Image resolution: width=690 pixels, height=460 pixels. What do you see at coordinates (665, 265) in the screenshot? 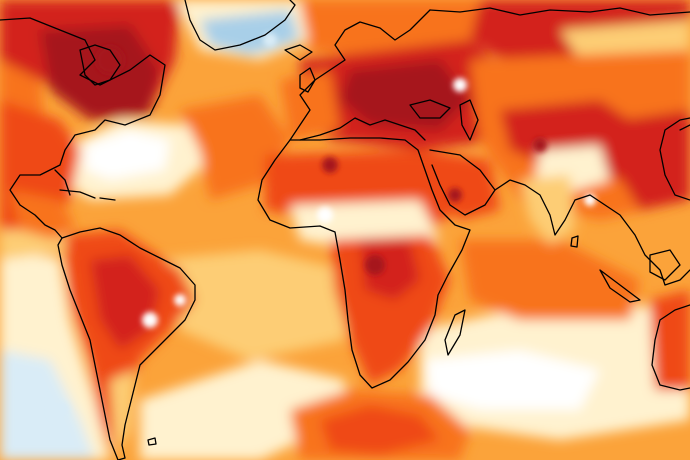
I see `borneo-coastline` at bounding box center [665, 265].